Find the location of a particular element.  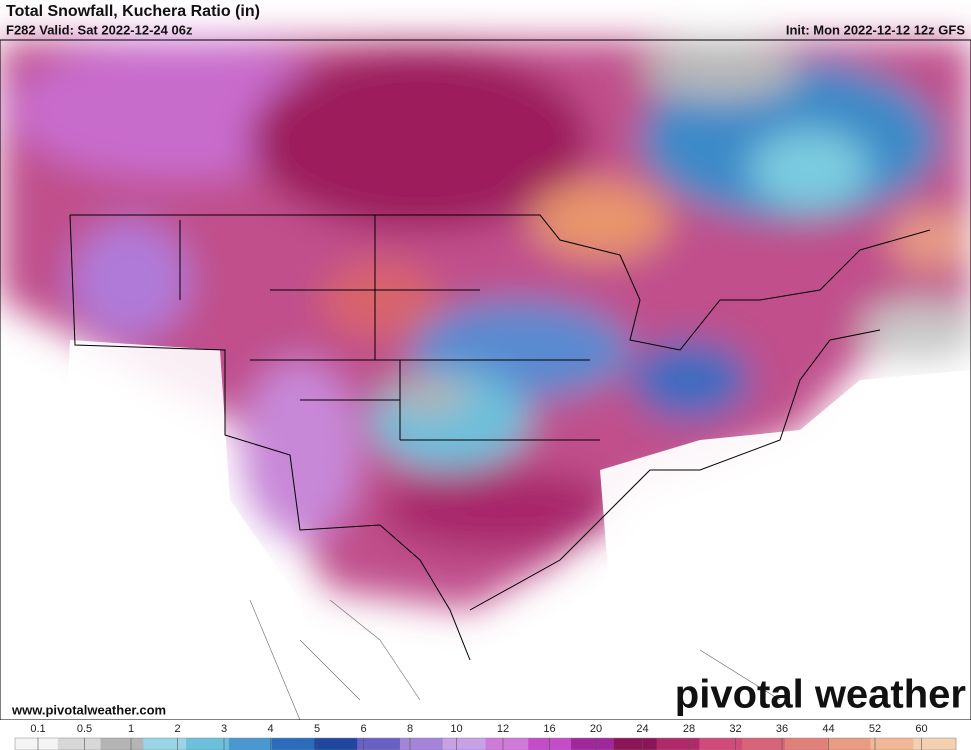

legend-label: 8 is located at coordinates (410, 729).